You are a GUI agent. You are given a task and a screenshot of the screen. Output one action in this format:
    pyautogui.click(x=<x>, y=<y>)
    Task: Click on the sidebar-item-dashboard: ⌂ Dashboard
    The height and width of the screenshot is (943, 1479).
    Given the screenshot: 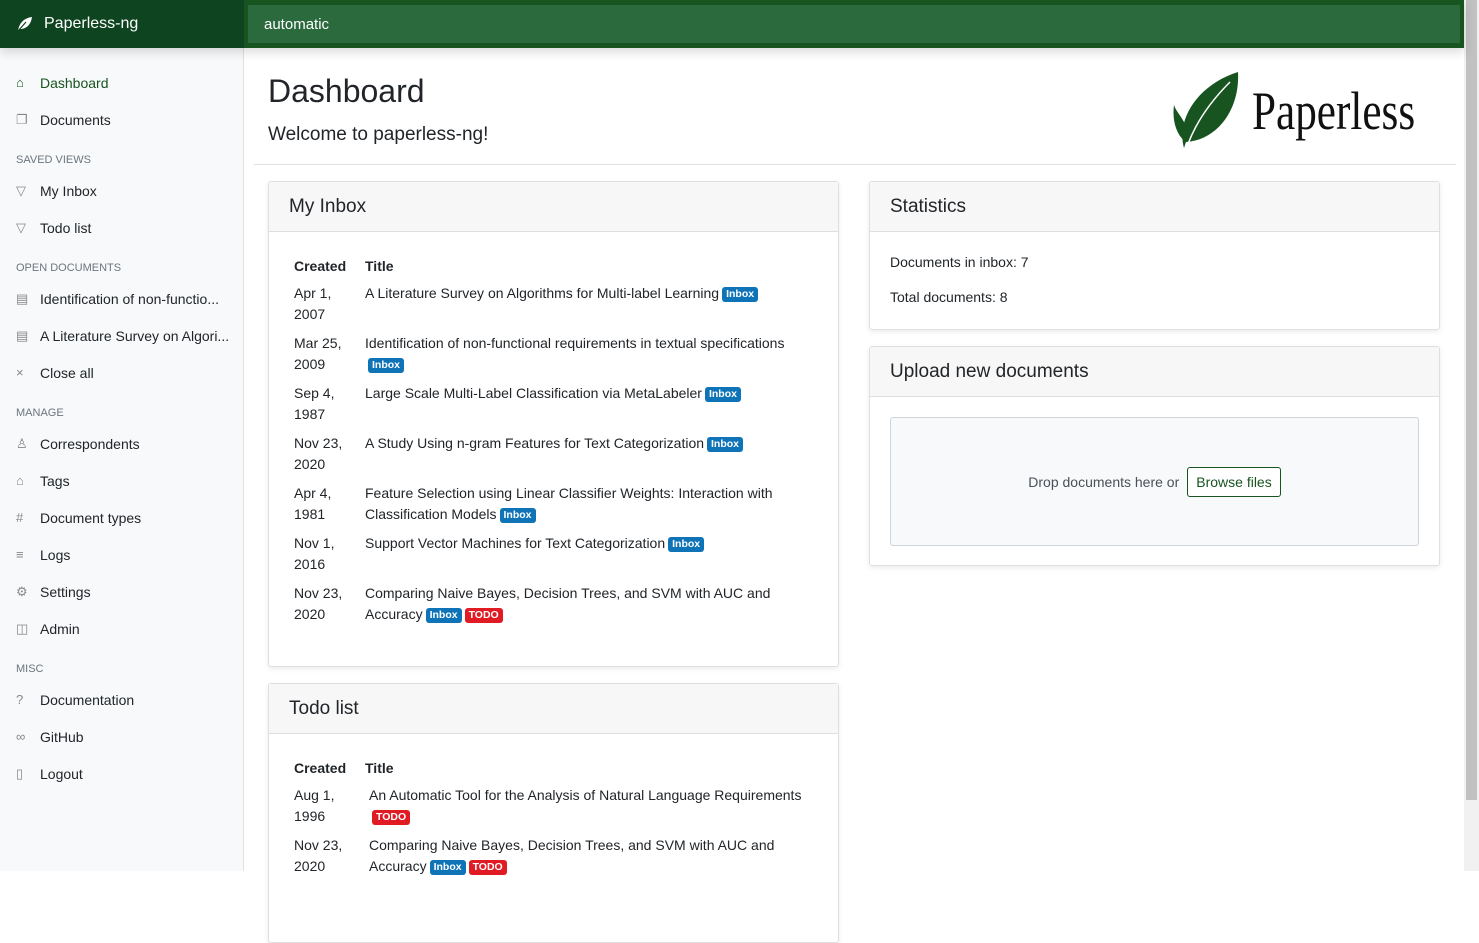 What is the action you would take?
    pyautogui.click(x=121, y=82)
    